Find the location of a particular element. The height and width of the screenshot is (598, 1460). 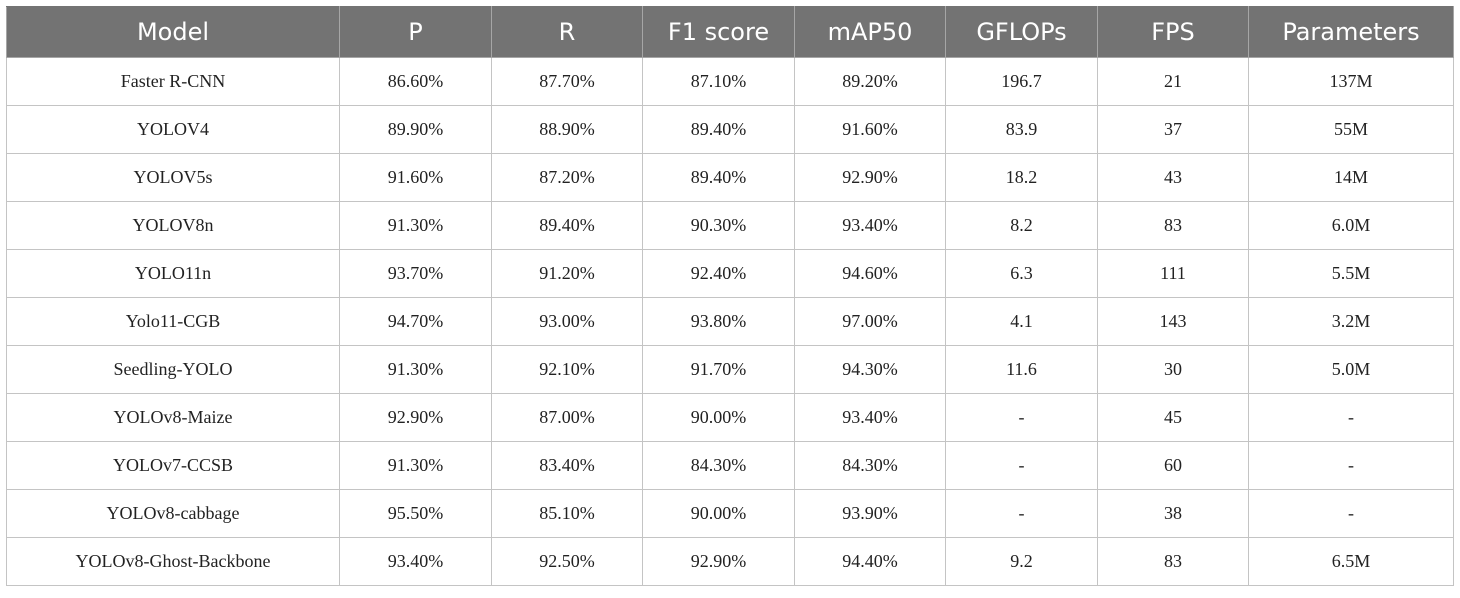

cell-model: YOLOV8n is located at coordinates (173, 225).